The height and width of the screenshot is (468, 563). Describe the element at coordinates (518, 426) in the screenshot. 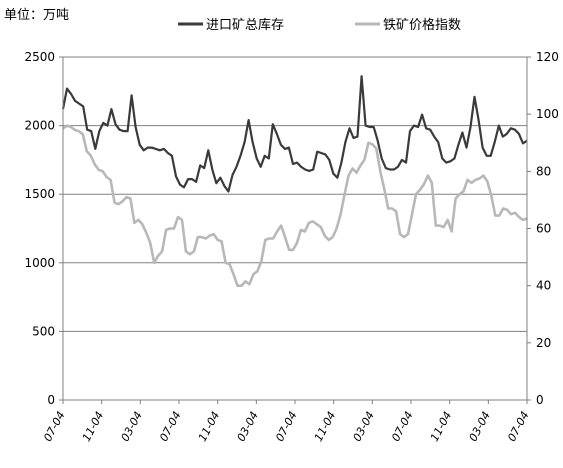

I see `x-tick-label-12: 07-04` at that location.